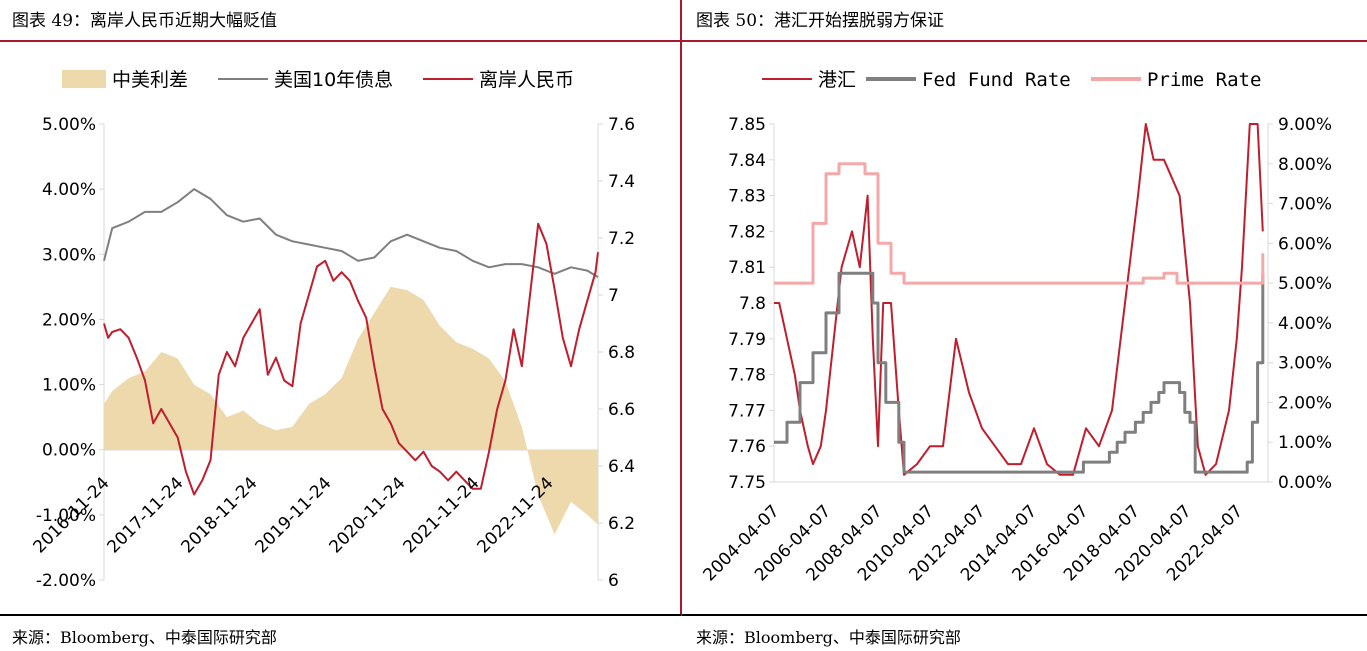 The width and height of the screenshot is (1367, 651). I want to click on y-left-tick-label: 0.00%, so click(69, 451).